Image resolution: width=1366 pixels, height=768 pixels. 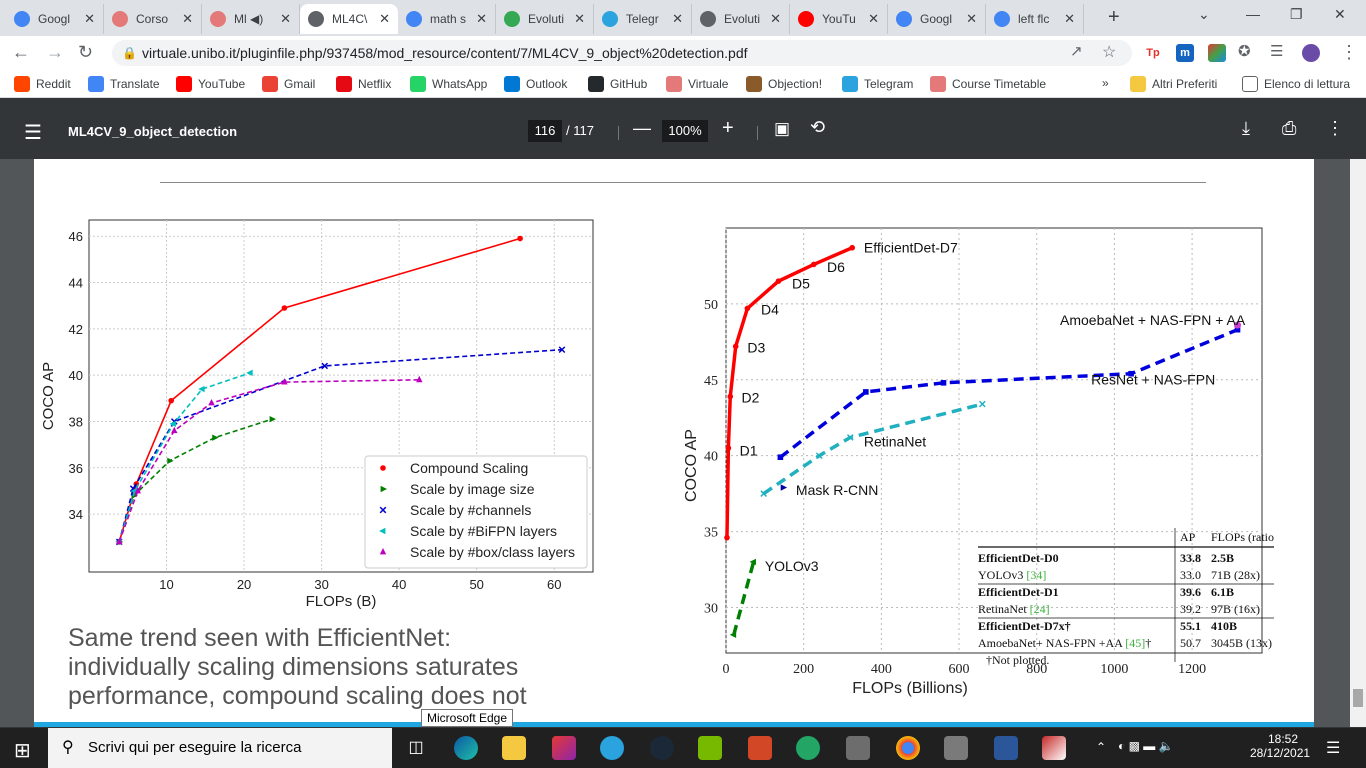 What do you see at coordinates (872, 449) in the screenshot?
I see `series-line` at bounding box center [872, 449].